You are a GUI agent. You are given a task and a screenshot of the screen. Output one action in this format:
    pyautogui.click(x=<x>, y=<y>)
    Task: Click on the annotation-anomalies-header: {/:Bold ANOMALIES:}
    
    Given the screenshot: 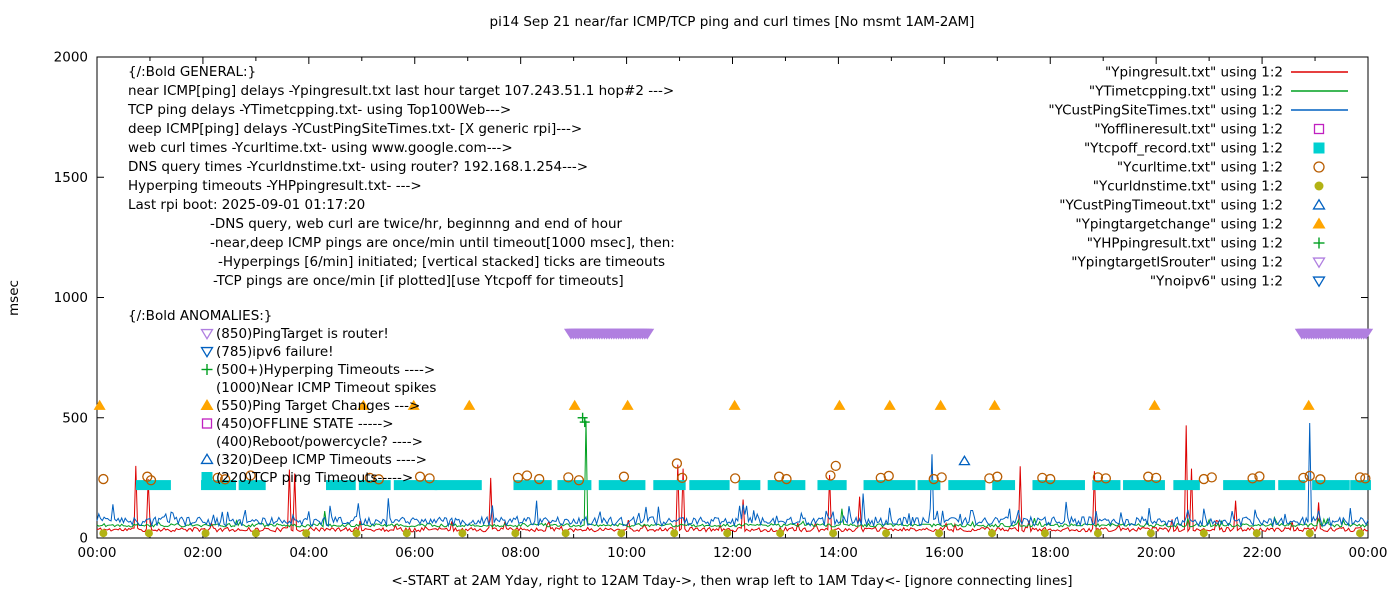 What is the action you would take?
    pyautogui.click(x=200, y=316)
    